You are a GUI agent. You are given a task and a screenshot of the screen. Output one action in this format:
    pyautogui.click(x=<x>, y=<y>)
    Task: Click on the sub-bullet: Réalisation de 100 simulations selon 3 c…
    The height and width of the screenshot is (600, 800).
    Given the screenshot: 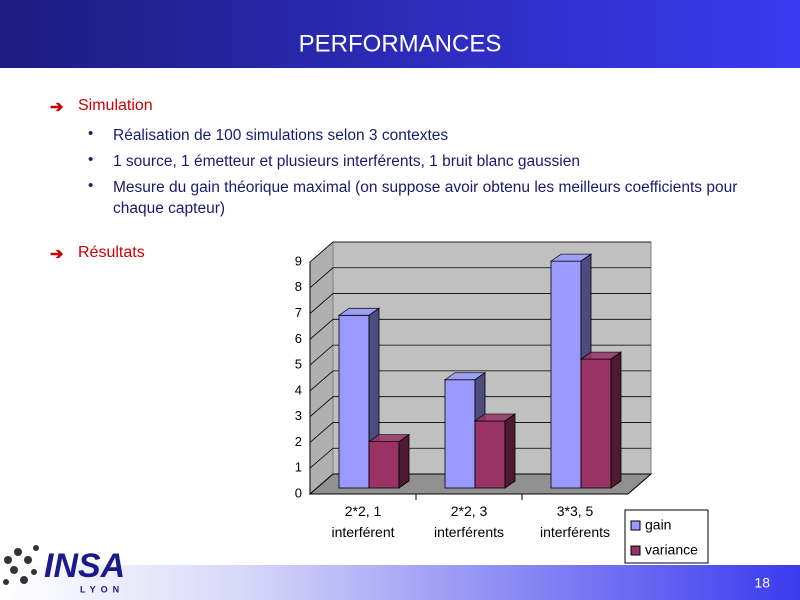 What is the action you would take?
    pyautogui.click(x=281, y=135)
    